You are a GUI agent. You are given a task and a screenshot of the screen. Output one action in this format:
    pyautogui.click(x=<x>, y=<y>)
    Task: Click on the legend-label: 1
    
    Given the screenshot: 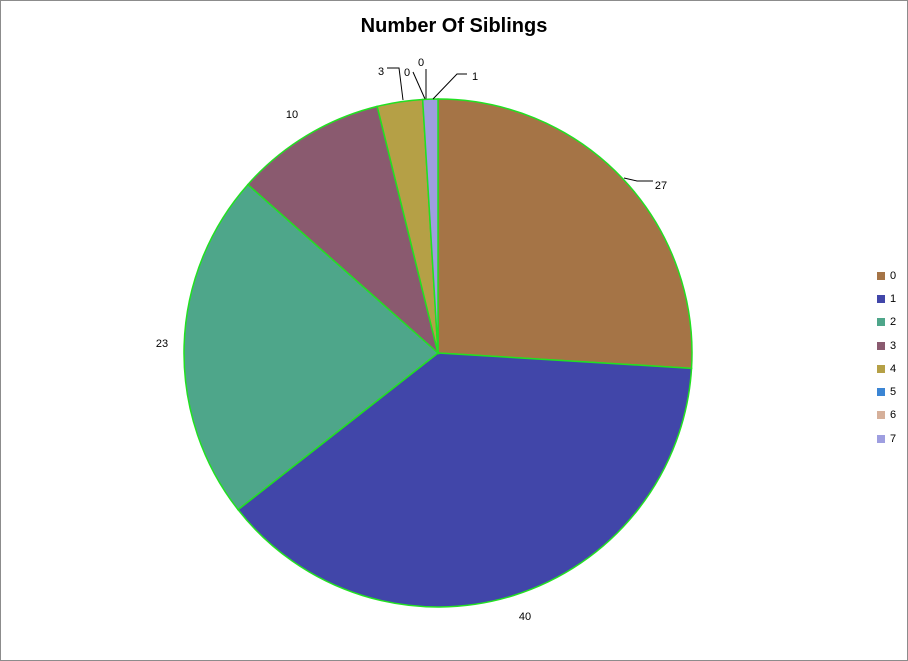 What is the action you would take?
    pyautogui.click(x=893, y=298)
    